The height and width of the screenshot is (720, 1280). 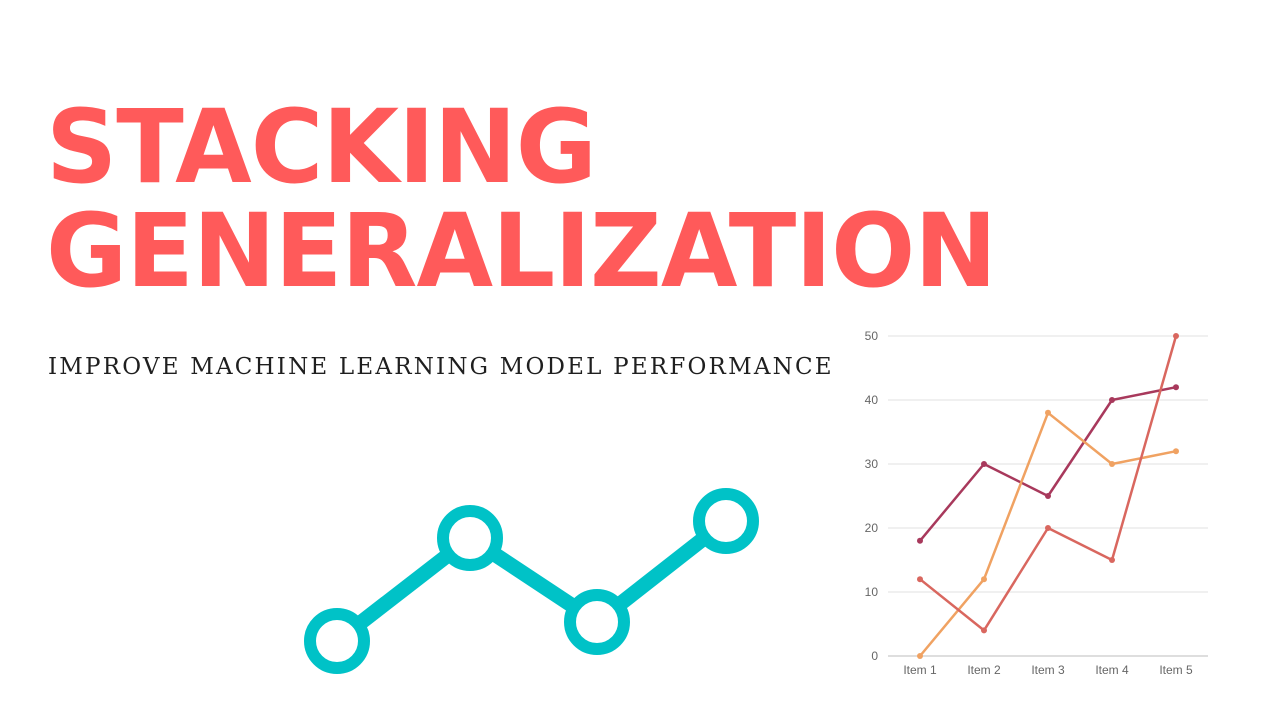 I want to click on decoration-line, so click(x=531, y=581).